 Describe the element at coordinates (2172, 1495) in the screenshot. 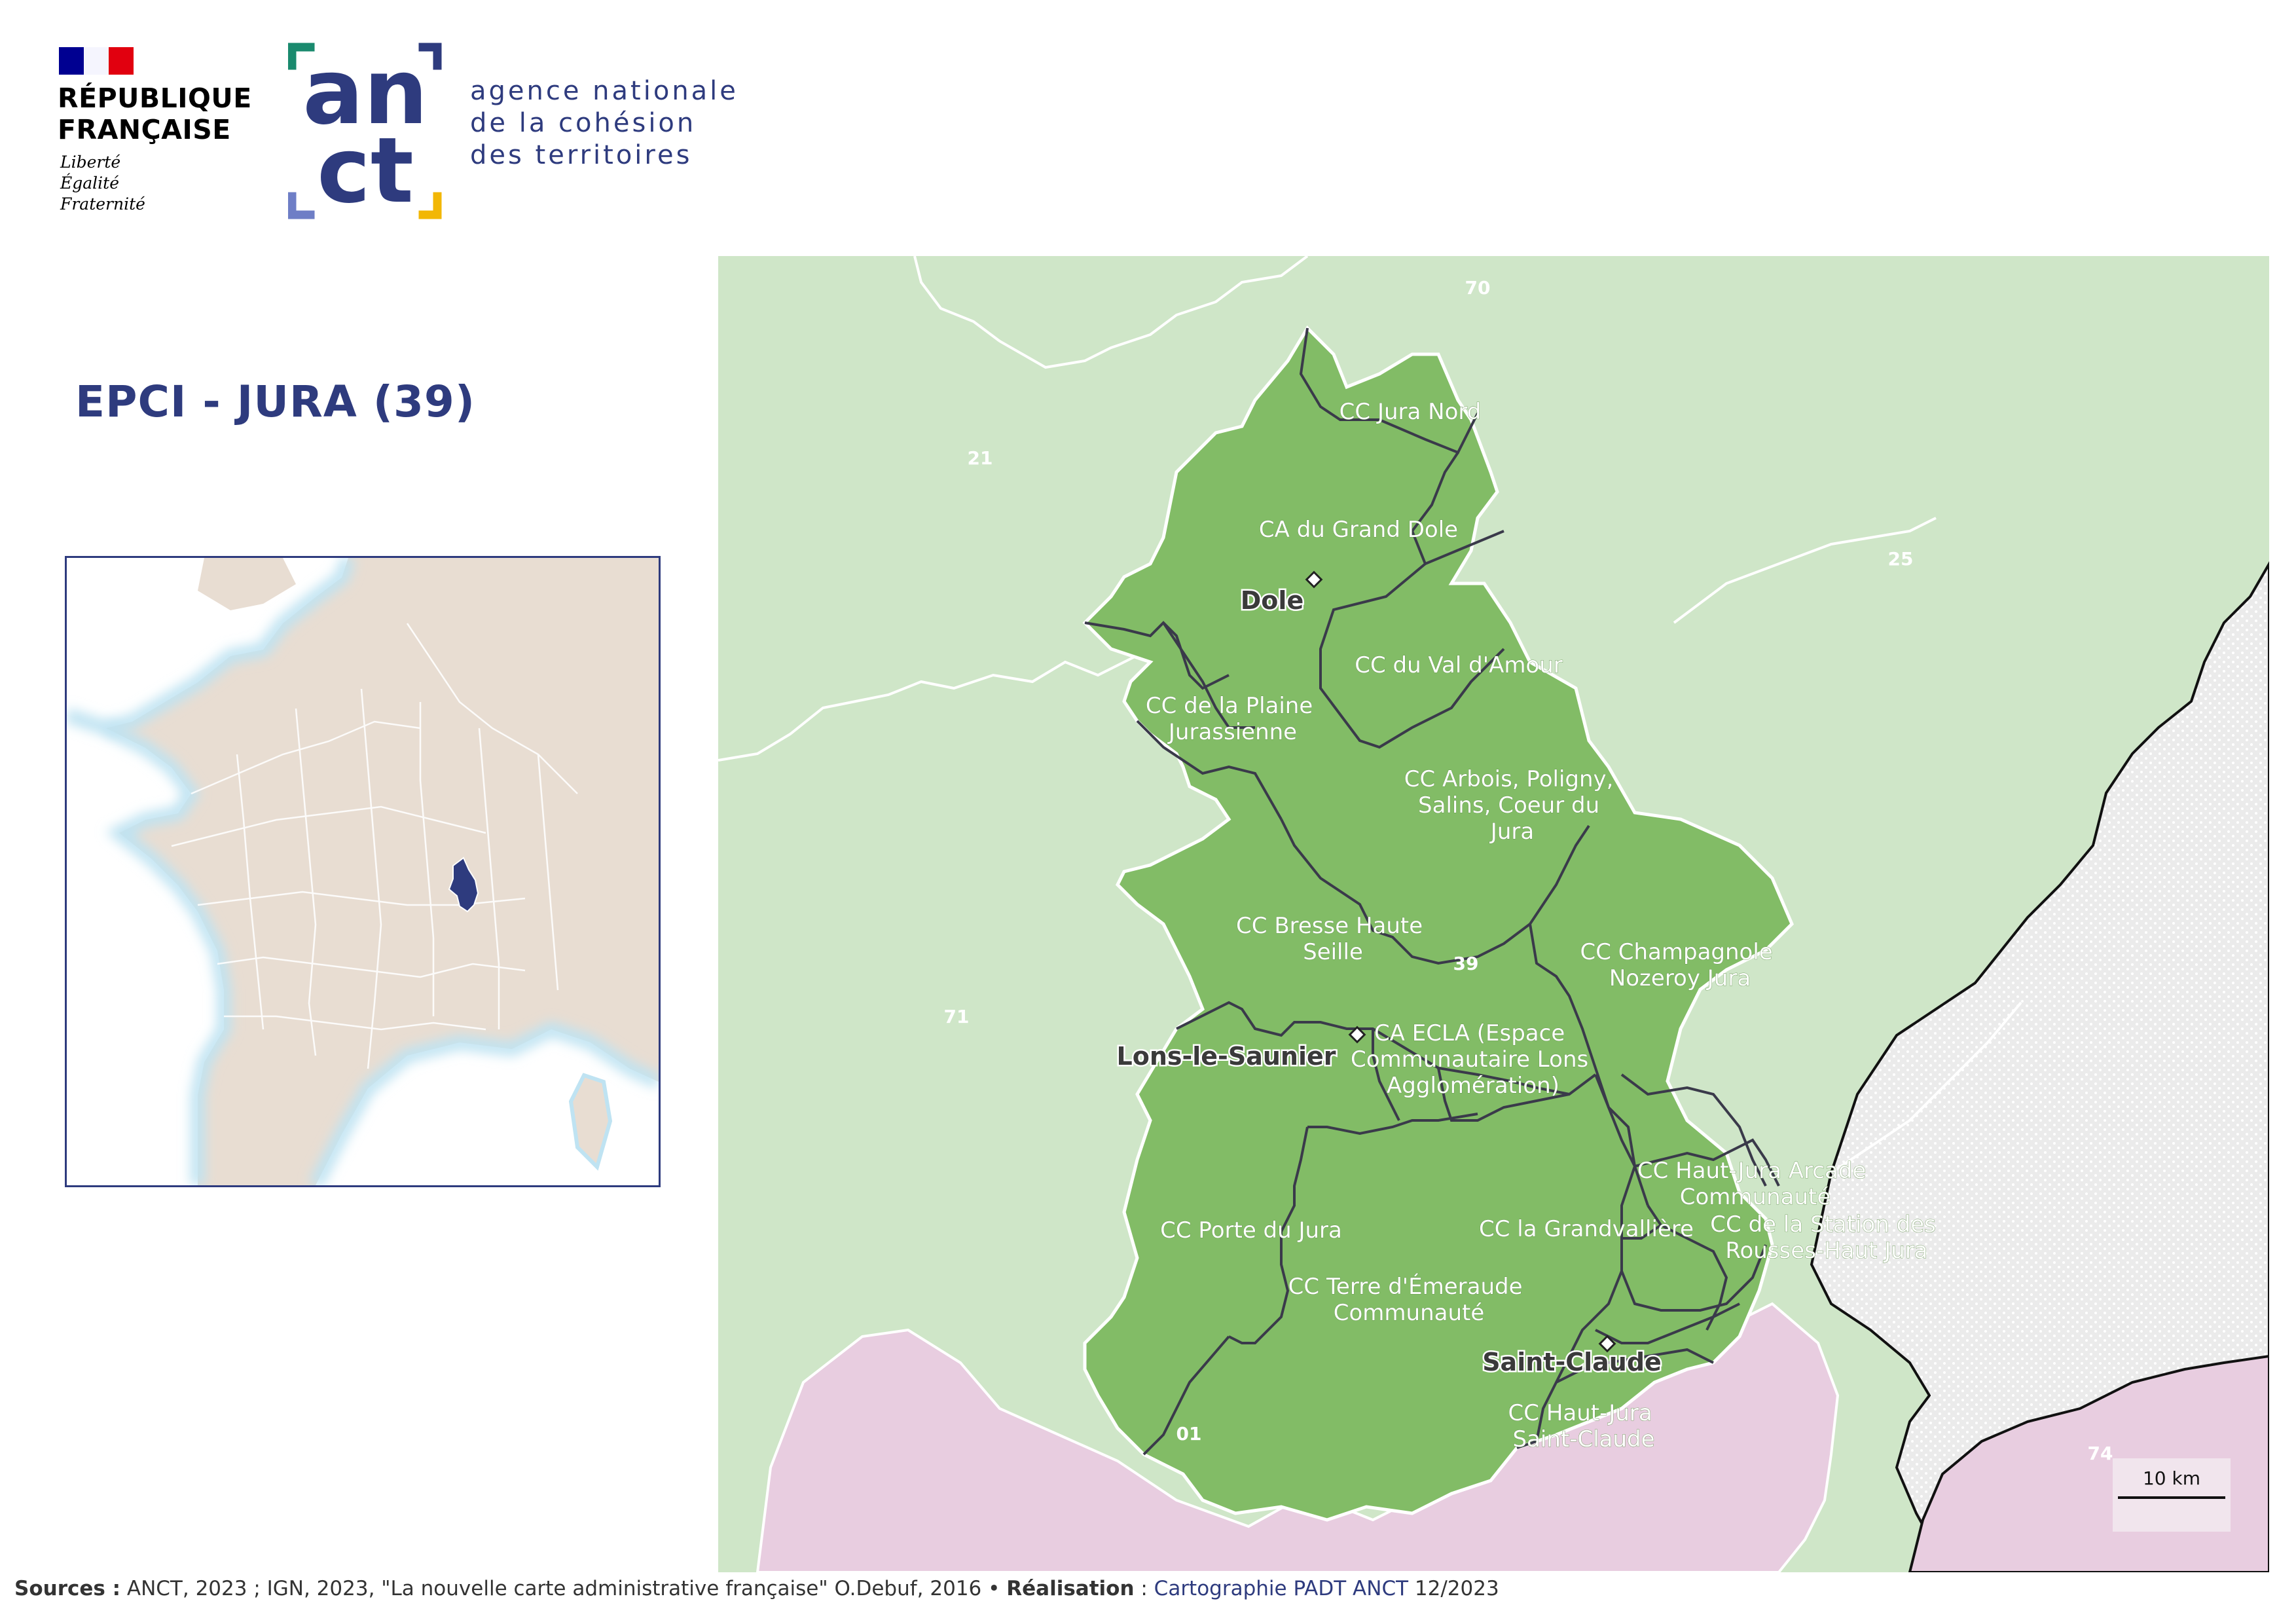

I see `scale-bar: 10 km` at that location.